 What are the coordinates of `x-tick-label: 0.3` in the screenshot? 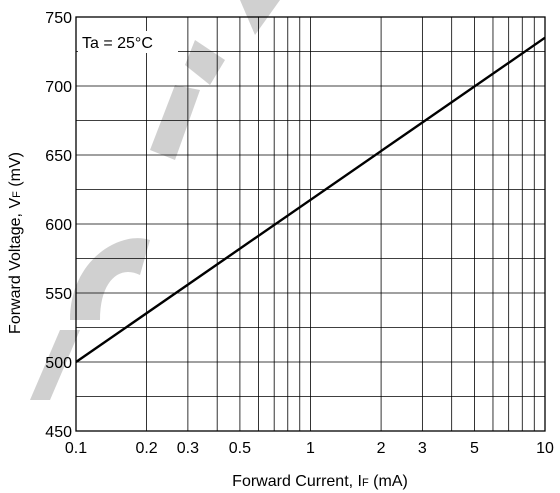 It's located at (188, 448).